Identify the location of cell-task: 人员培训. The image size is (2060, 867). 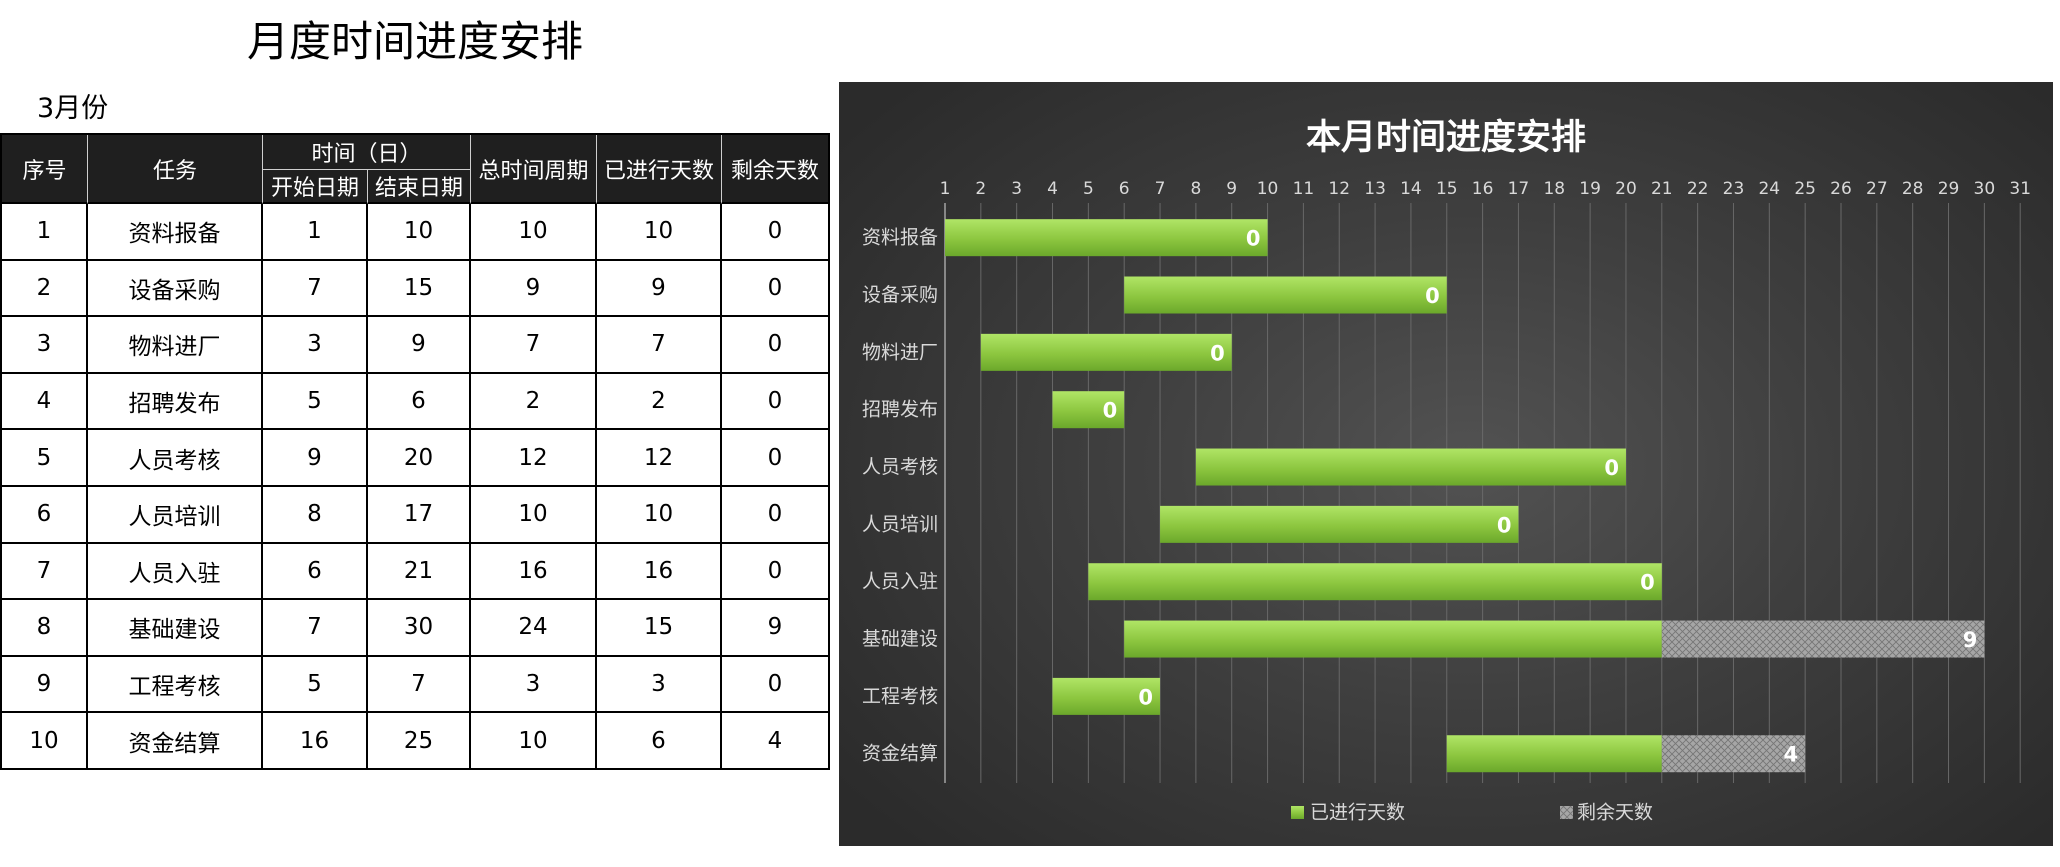
(175, 515).